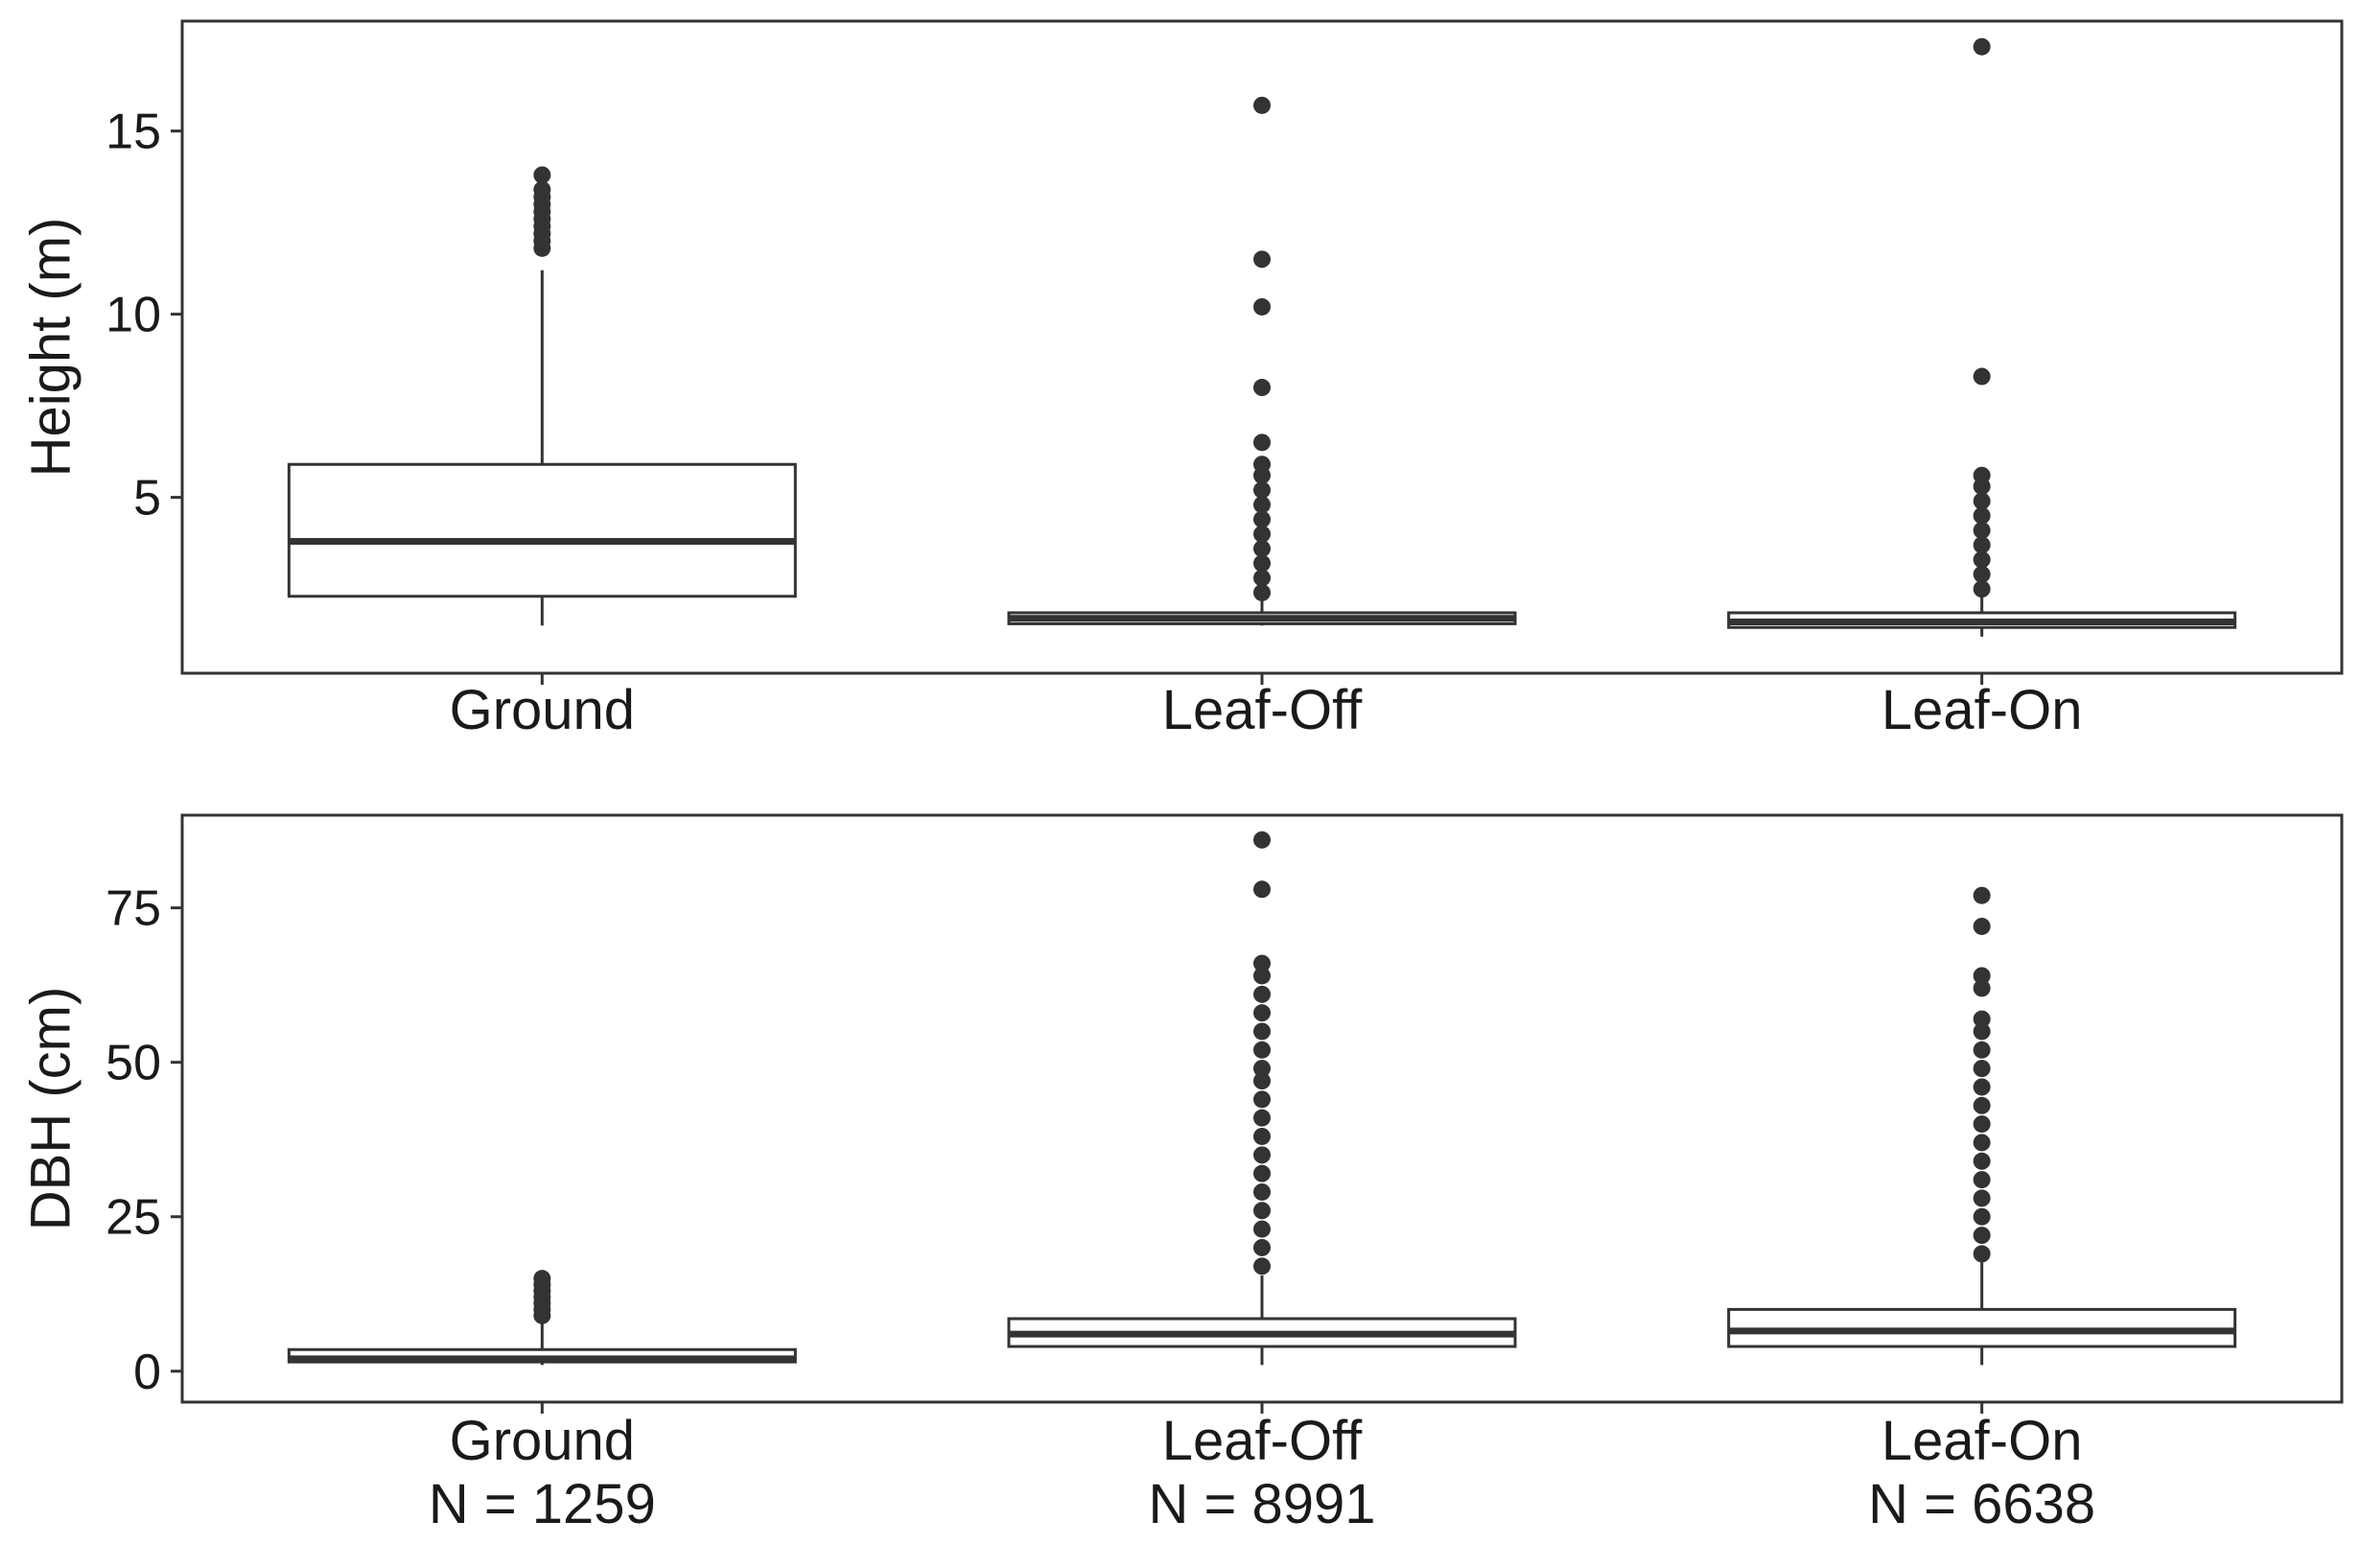  Describe the element at coordinates (542, 530) in the screenshot. I see `box-iqr` at that location.